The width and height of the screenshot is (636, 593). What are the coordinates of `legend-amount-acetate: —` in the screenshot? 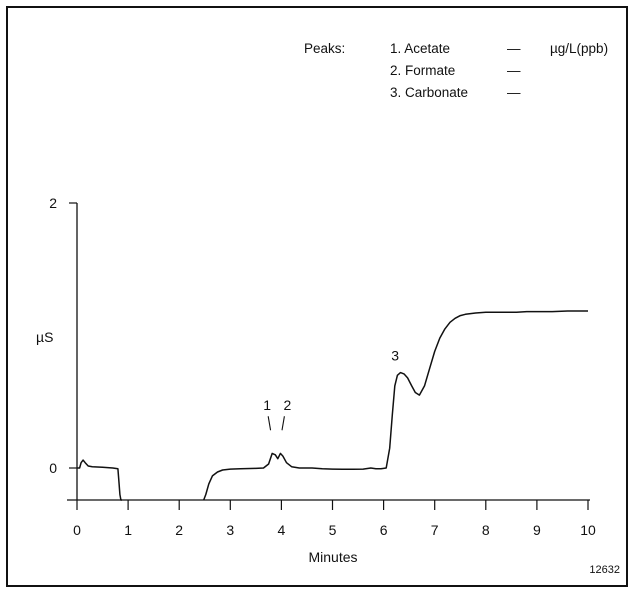 It's located at (514, 48).